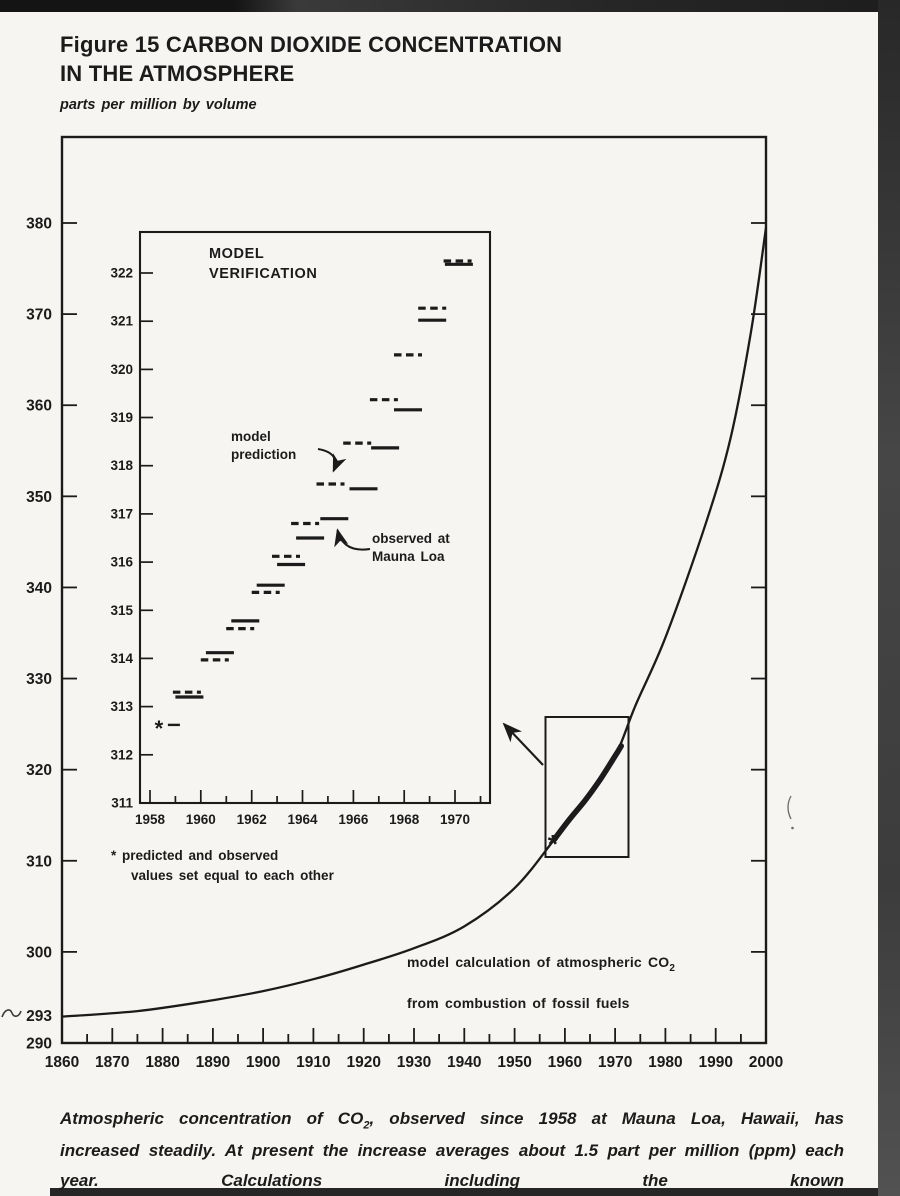  I want to click on tick-label: 1870, so click(112, 1062).